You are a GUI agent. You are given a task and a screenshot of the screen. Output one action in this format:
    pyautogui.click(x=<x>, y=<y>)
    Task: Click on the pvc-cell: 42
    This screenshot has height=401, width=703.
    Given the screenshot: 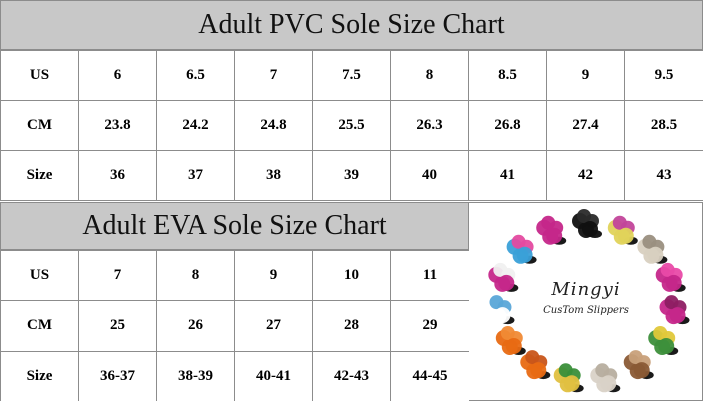 What is the action you would take?
    pyautogui.click(x=585, y=175)
    